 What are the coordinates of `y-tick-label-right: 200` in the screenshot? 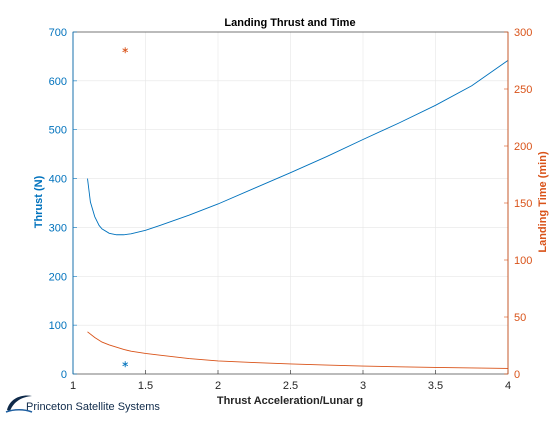 It's located at (523, 147).